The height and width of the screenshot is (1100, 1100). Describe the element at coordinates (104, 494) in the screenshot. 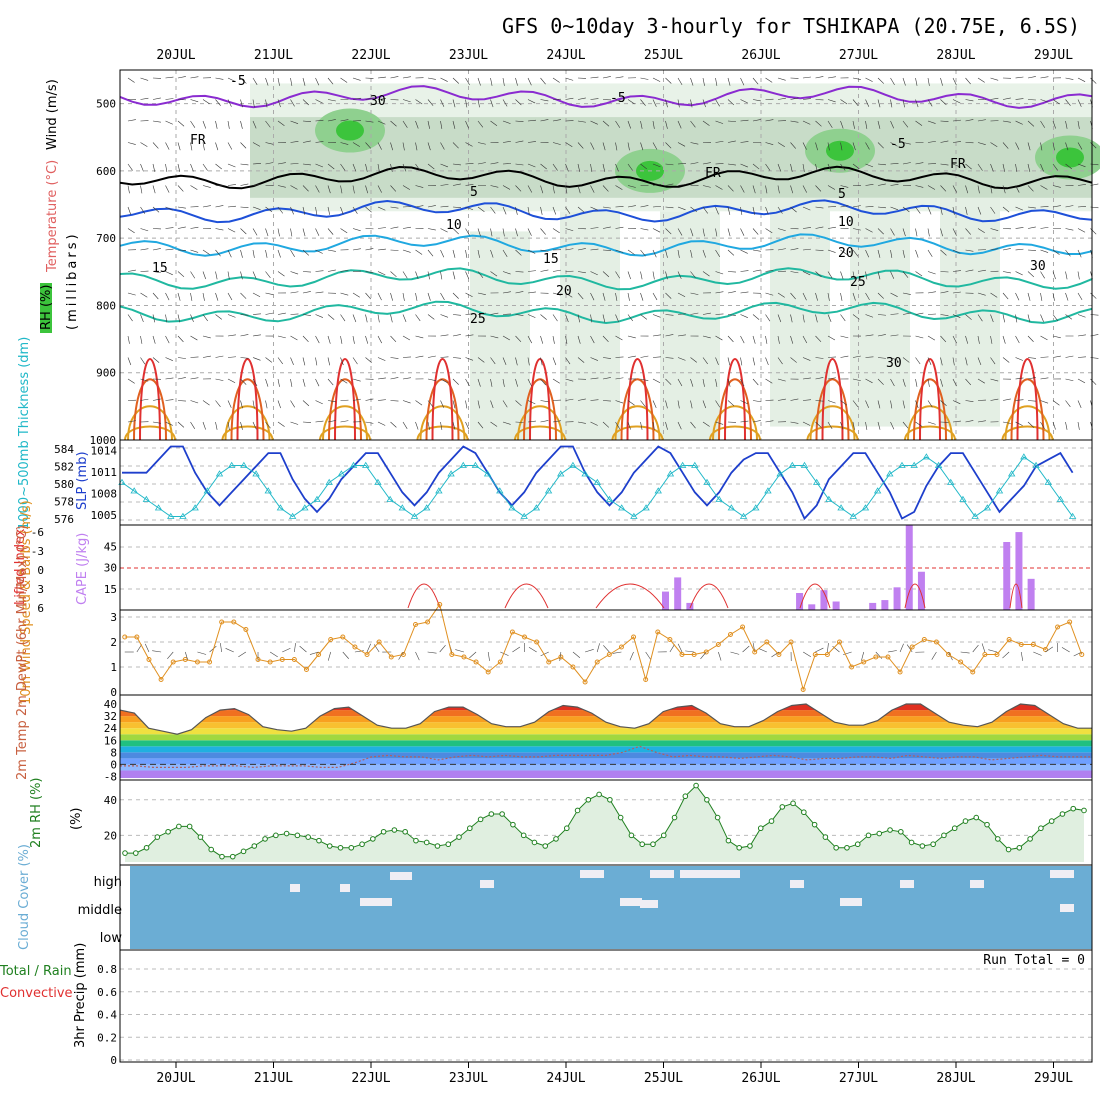

I see `slp-tick-label: 1008` at that location.